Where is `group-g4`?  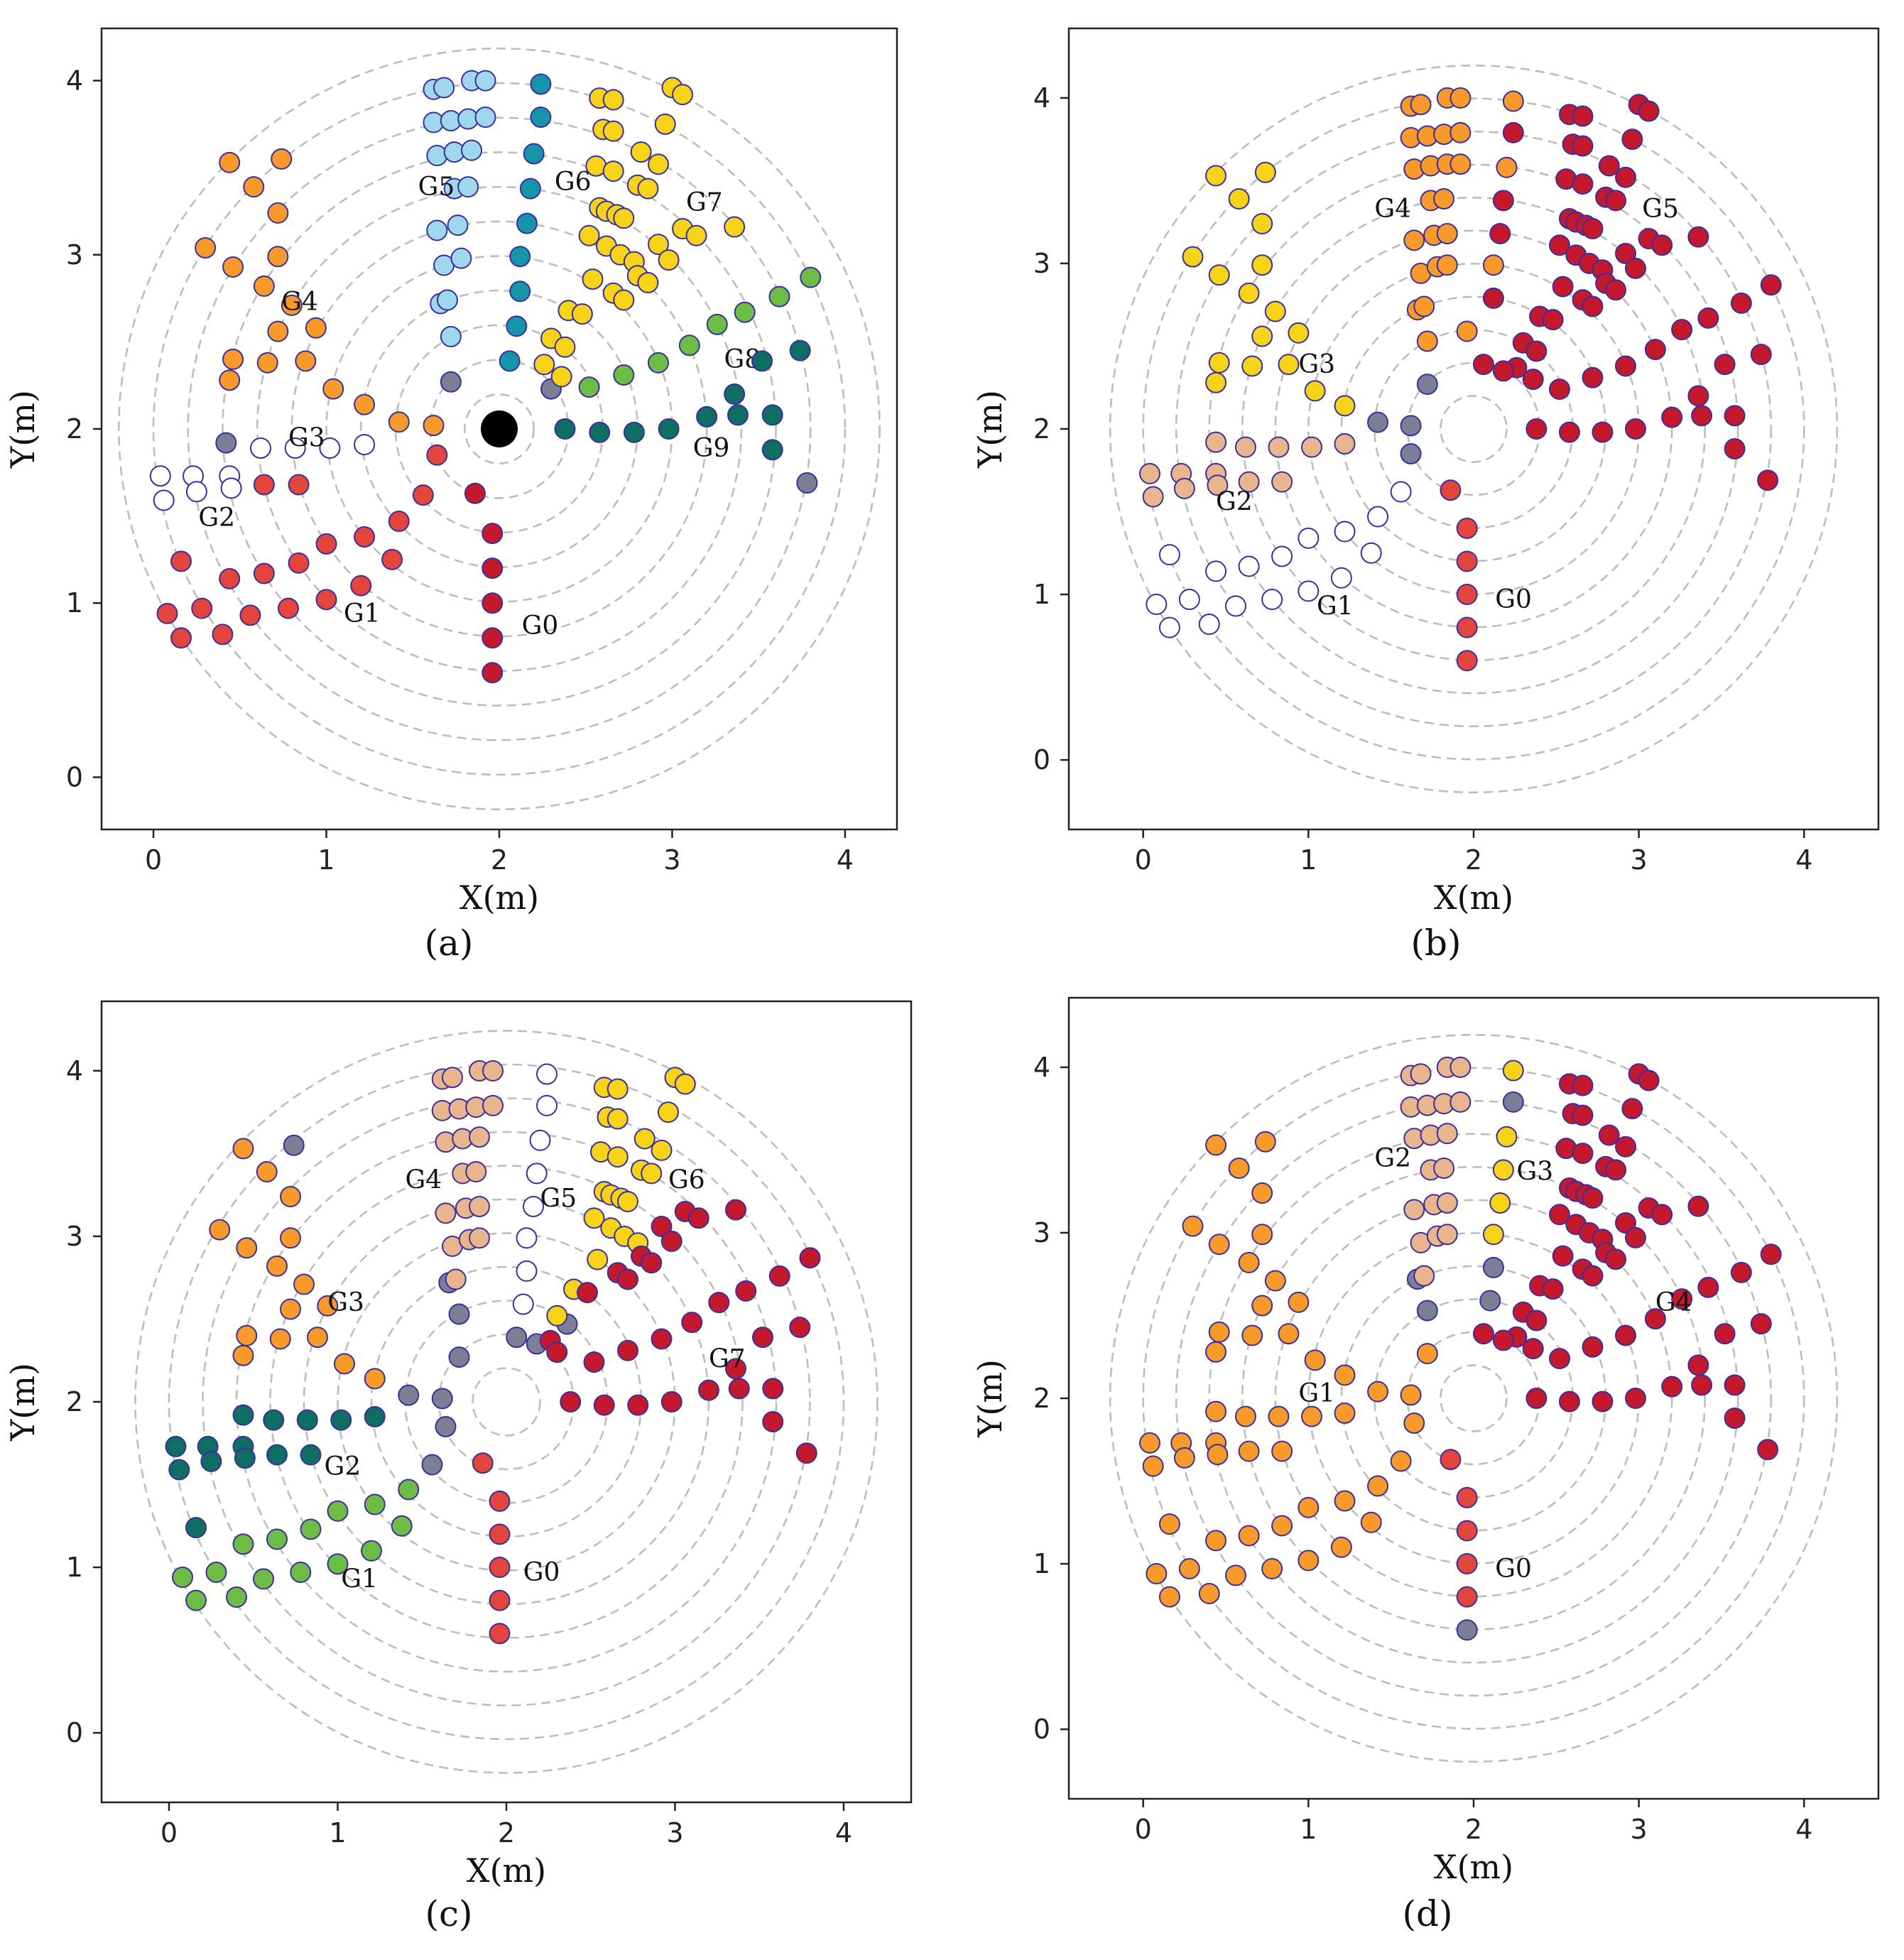
group-g4 is located at coordinates (467, 1175).